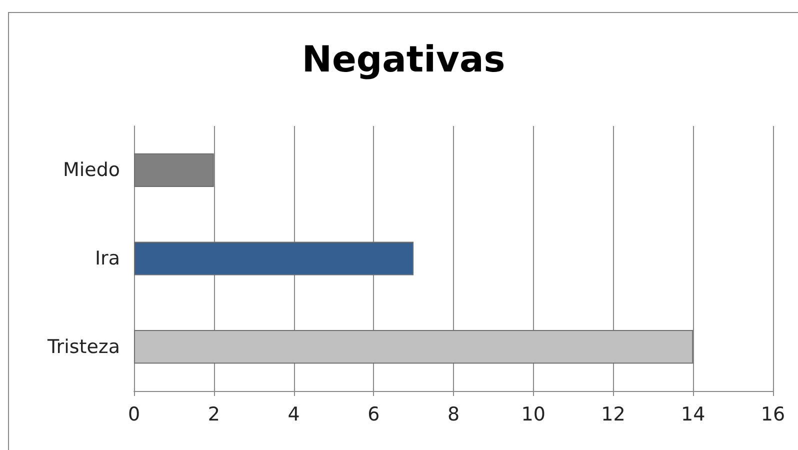 Image resolution: width=798 pixels, height=450 pixels. What do you see at coordinates (374, 415) in the screenshot?
I see `x-tick-label: 6` at bounding box center [374, 415].